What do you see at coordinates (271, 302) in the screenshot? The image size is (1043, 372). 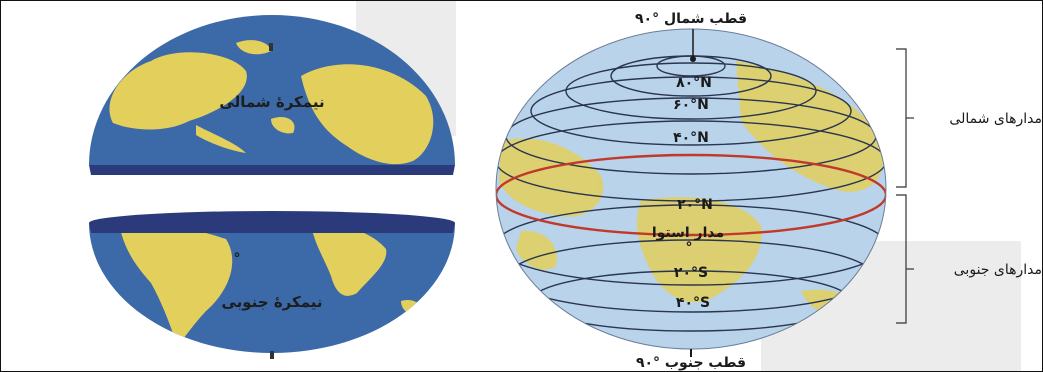 I see `southern-hemisphere-label: نیمکرهٔ جنوبی` at bounding box center [271, 302].